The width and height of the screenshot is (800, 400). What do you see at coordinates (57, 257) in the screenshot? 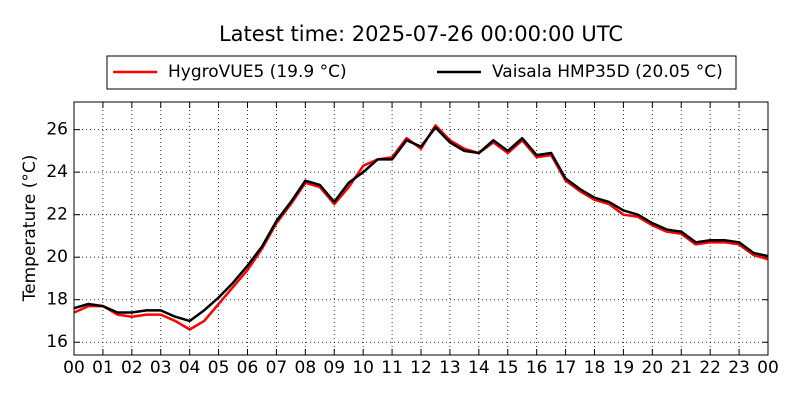
I see `y-tick-label: 20` at bounding box center [57, 257].